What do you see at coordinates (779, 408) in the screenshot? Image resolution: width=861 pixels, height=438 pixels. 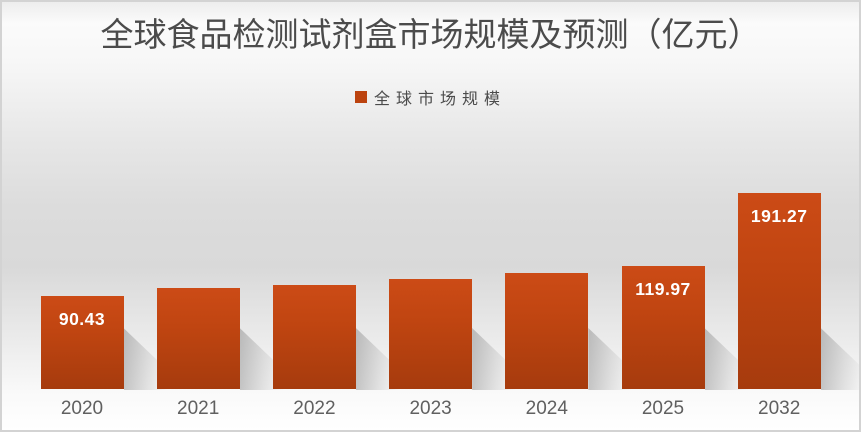 I see `x-axis-label-2032: 2032` at bounding box center [779, 408].